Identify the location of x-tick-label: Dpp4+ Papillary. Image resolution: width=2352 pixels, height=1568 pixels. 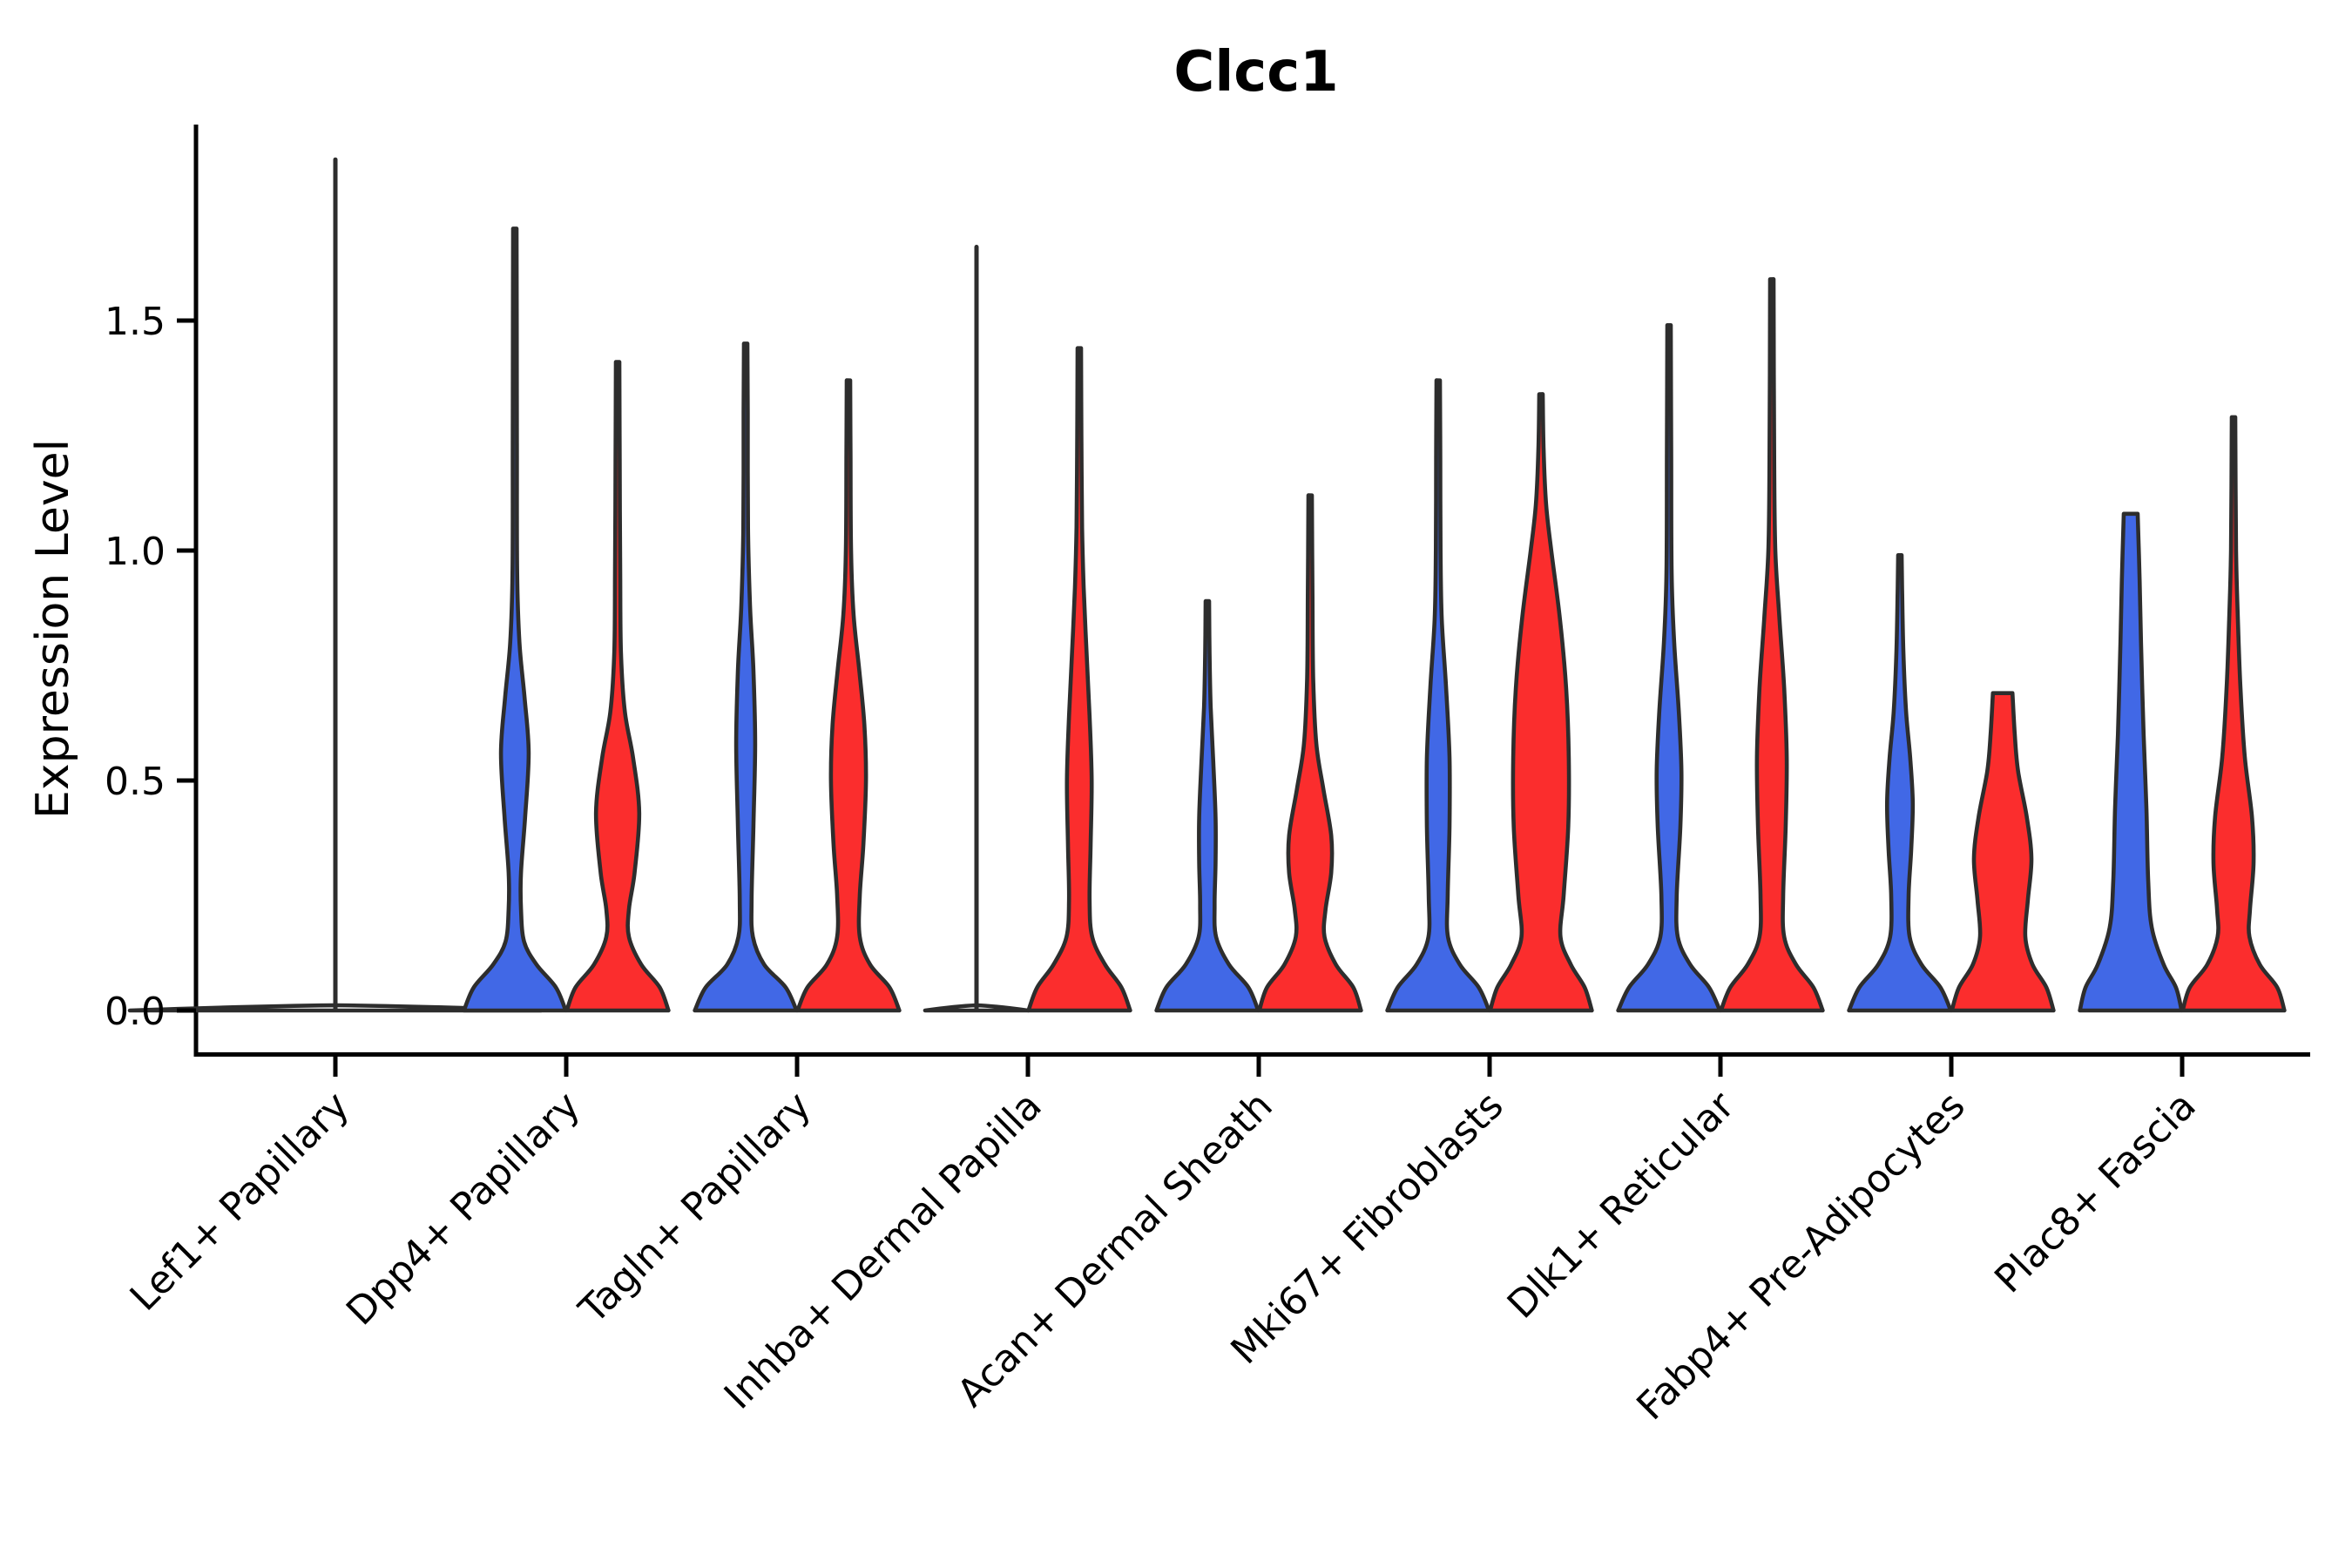
(464, 1209).